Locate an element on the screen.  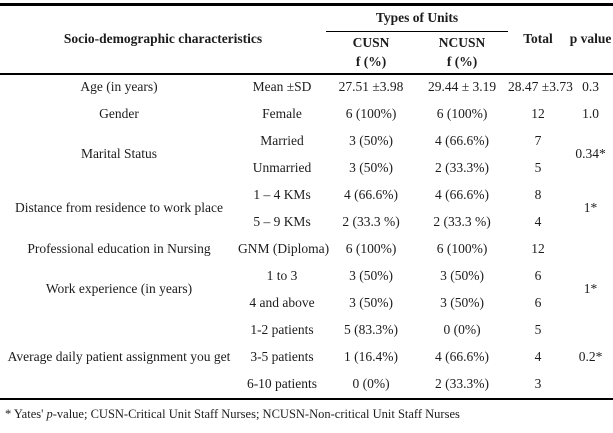
header-ncusn-label: NCUSN is located at coordinates (462, 42).